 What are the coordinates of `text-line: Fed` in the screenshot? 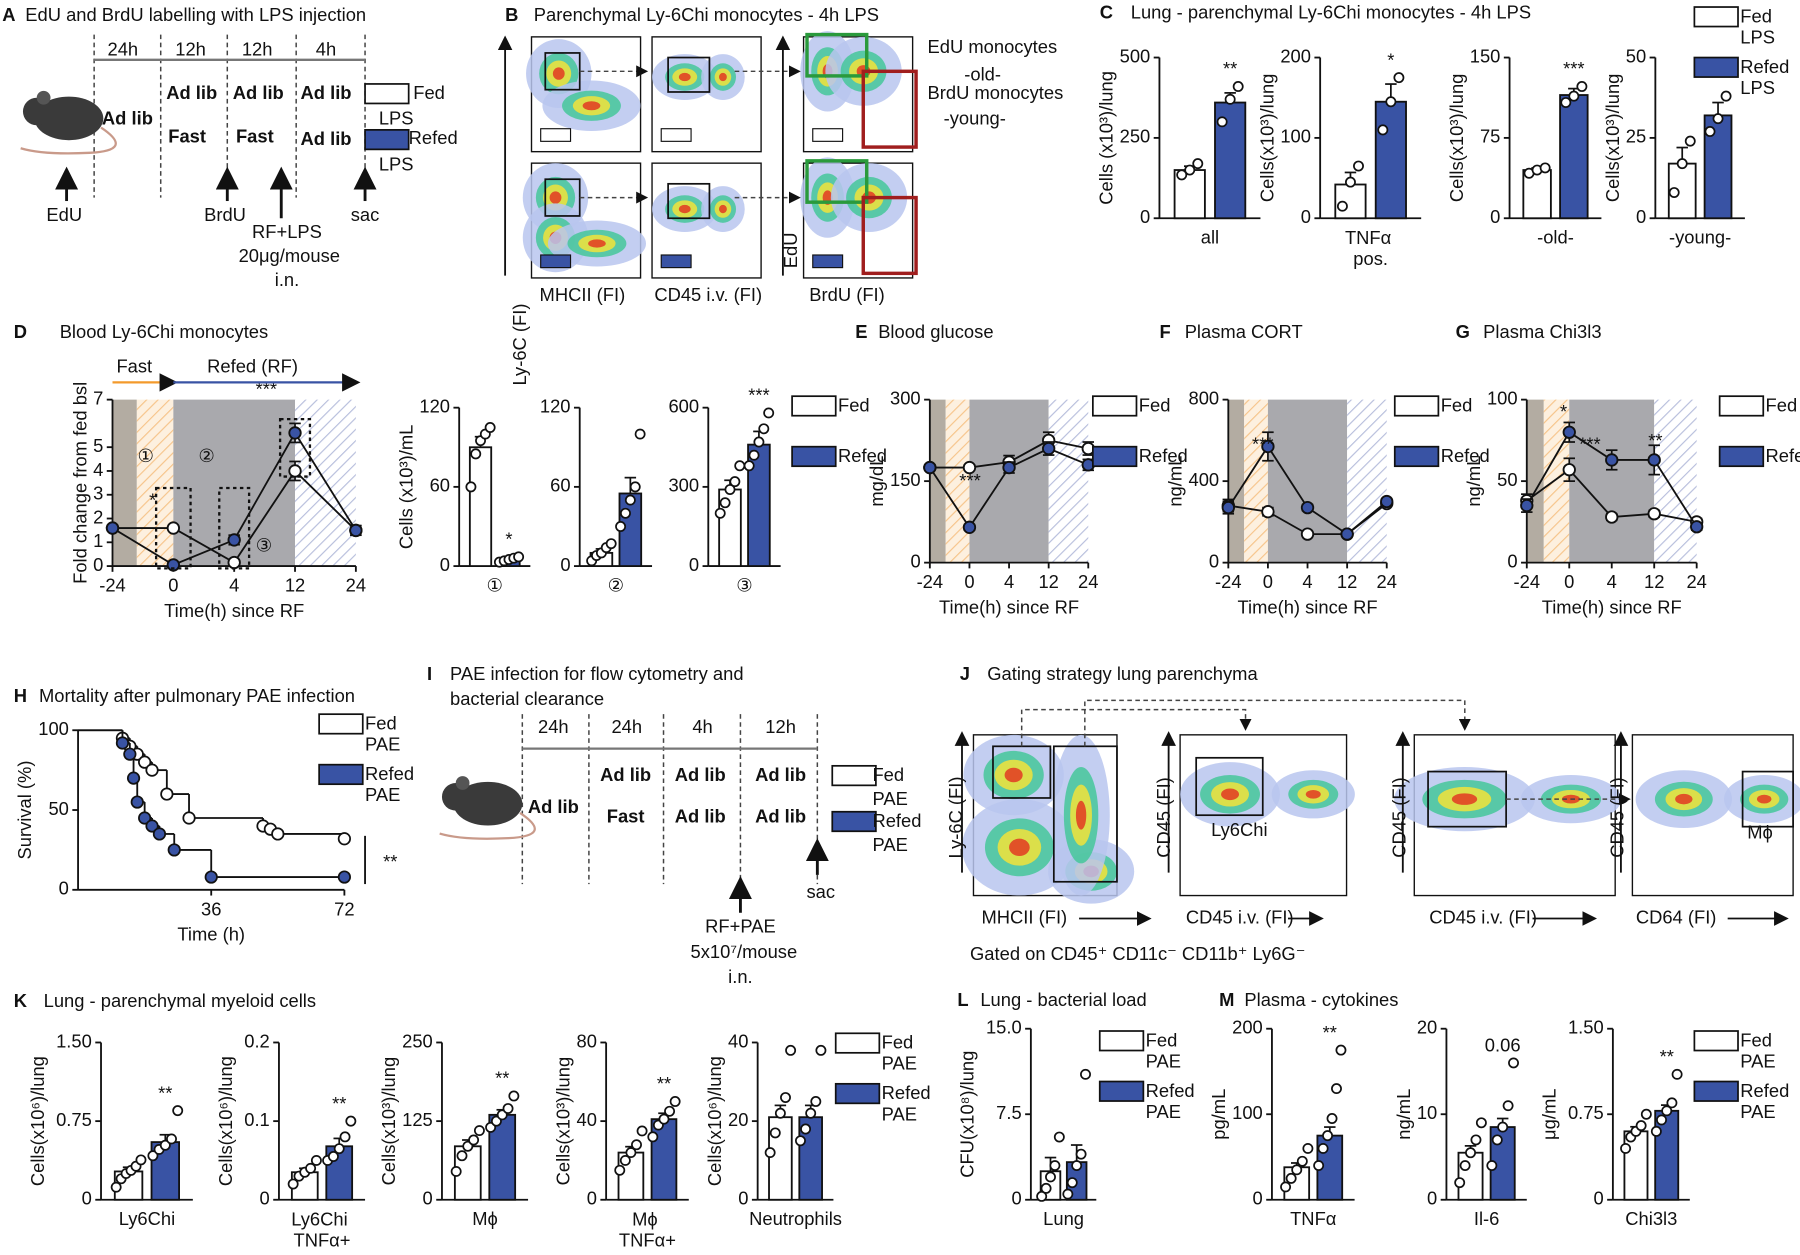 It's located at (1164, 1039).